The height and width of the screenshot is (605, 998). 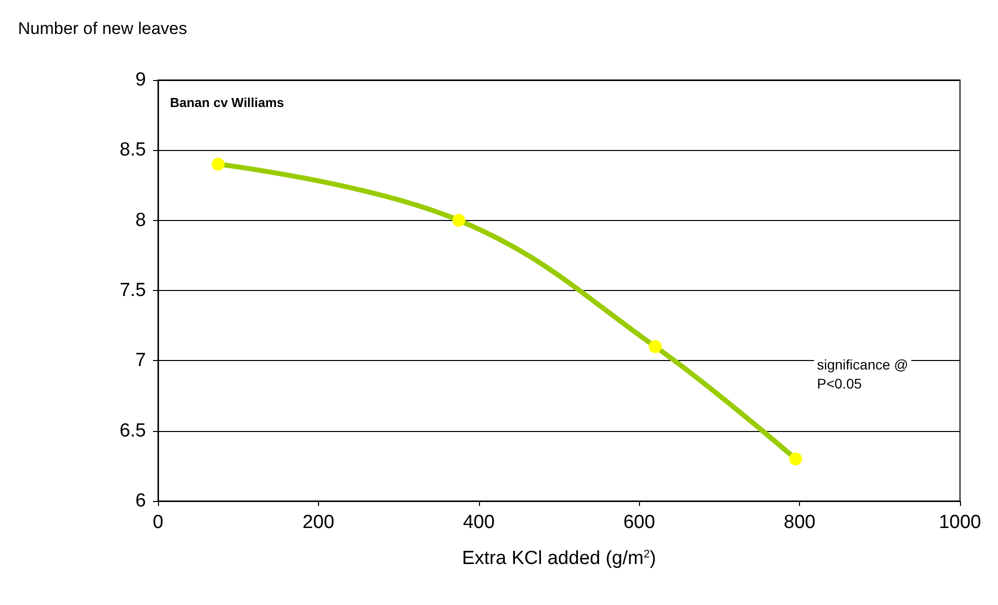 What do you see at coordinates (140, 80) in the screenshot?
I see `y-tick-label: 9` at bounding box center [140, 80].